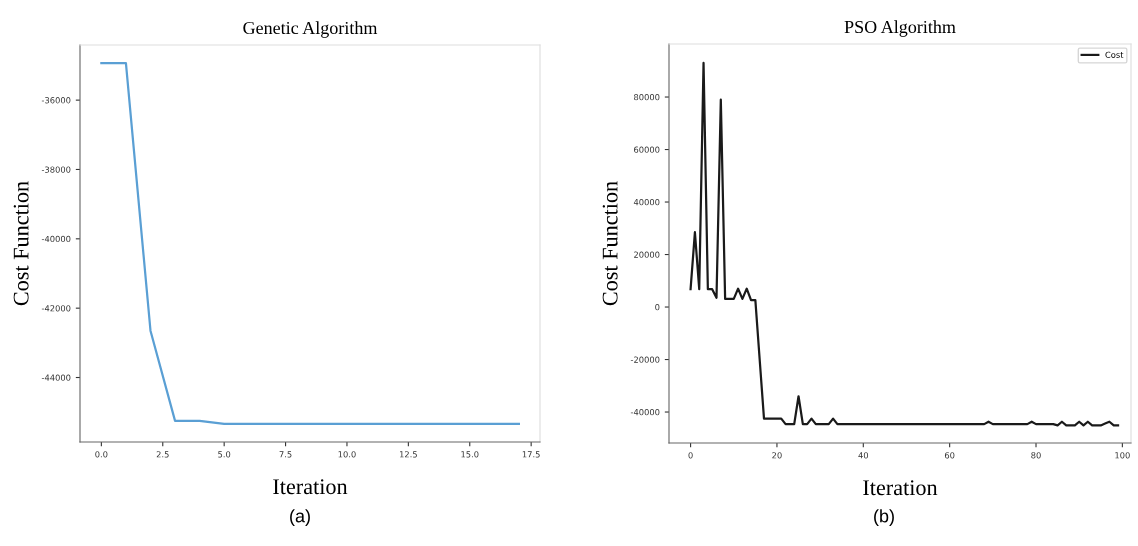 The image size is (1138, 546). Describe the element at coordinates (162, 454) in the screenshot. I see `x-tick-label: 2.5` at that location.